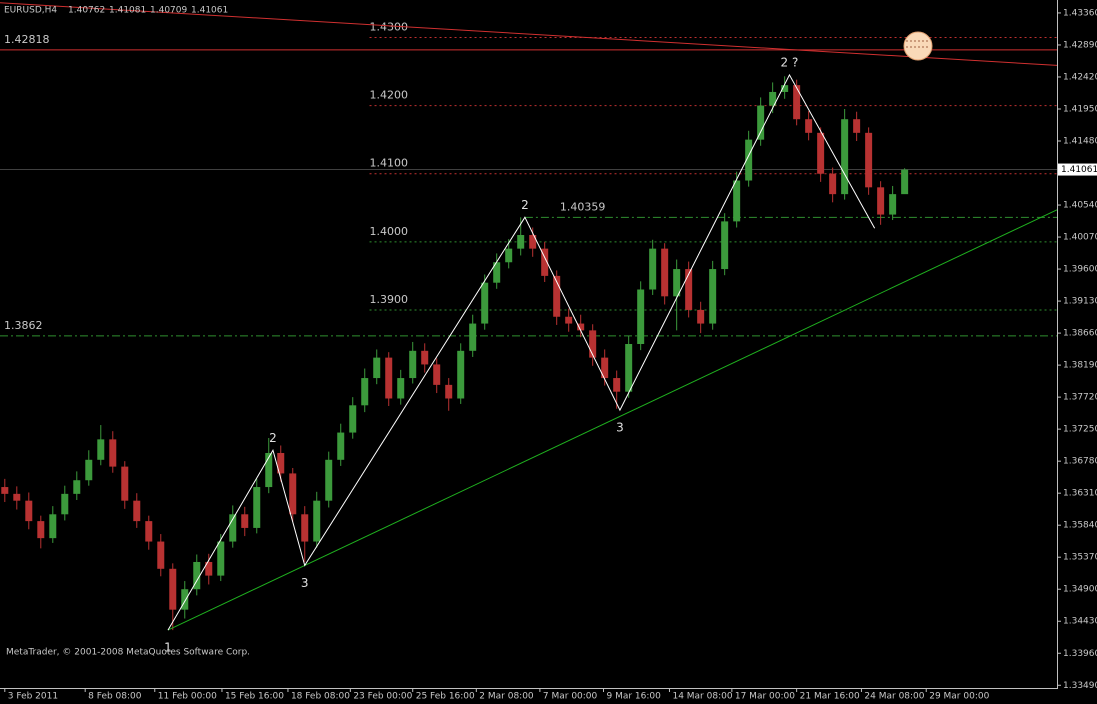 The width and height of the screenshot is (1097, 704). I want to click on y-tick-label: 1.39130, so click(1080, 302).